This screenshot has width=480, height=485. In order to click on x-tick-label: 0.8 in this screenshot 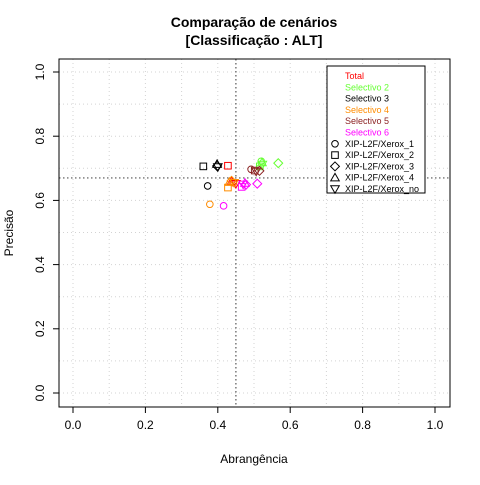, I will do `click(362, 425)`.